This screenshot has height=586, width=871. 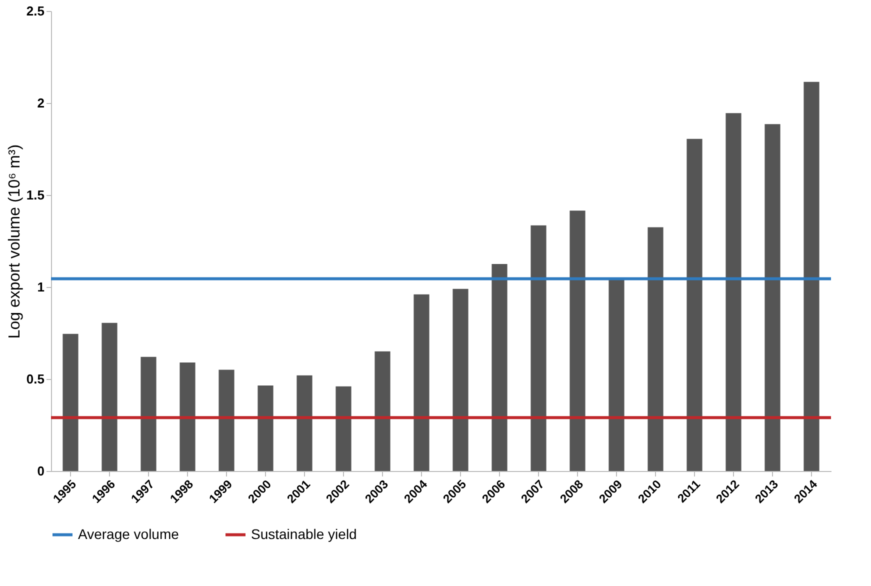 I want to click on y-tick-label: 0, so click(x=40, y=471).